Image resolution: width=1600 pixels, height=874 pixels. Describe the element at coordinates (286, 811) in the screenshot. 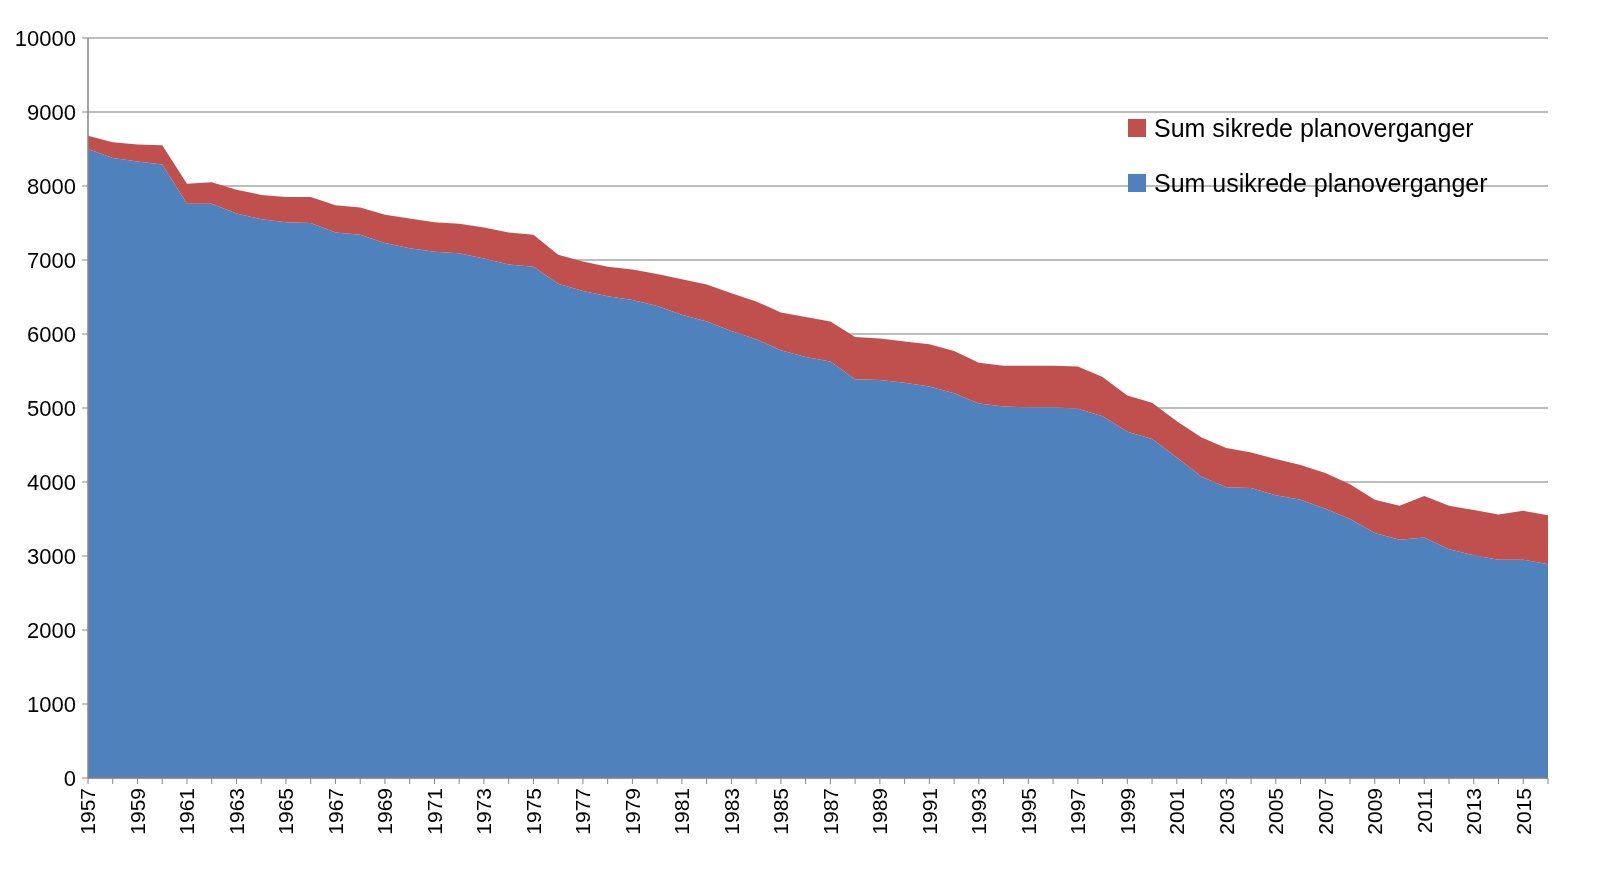

I see `x-tick-label: 1965` at that location.